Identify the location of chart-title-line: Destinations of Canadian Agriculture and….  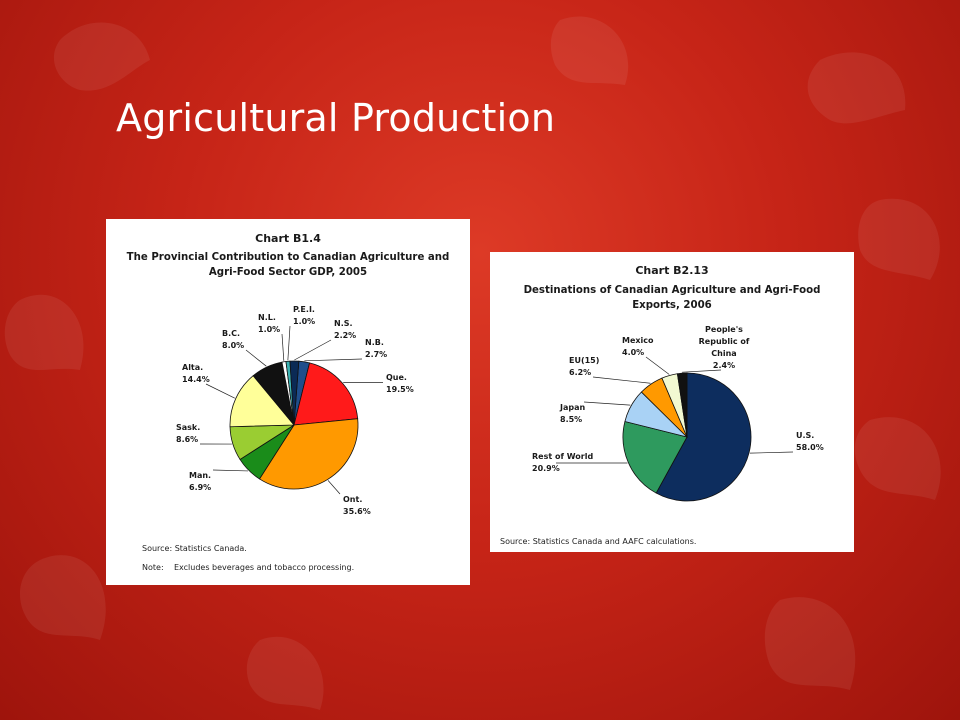
(672, 290).